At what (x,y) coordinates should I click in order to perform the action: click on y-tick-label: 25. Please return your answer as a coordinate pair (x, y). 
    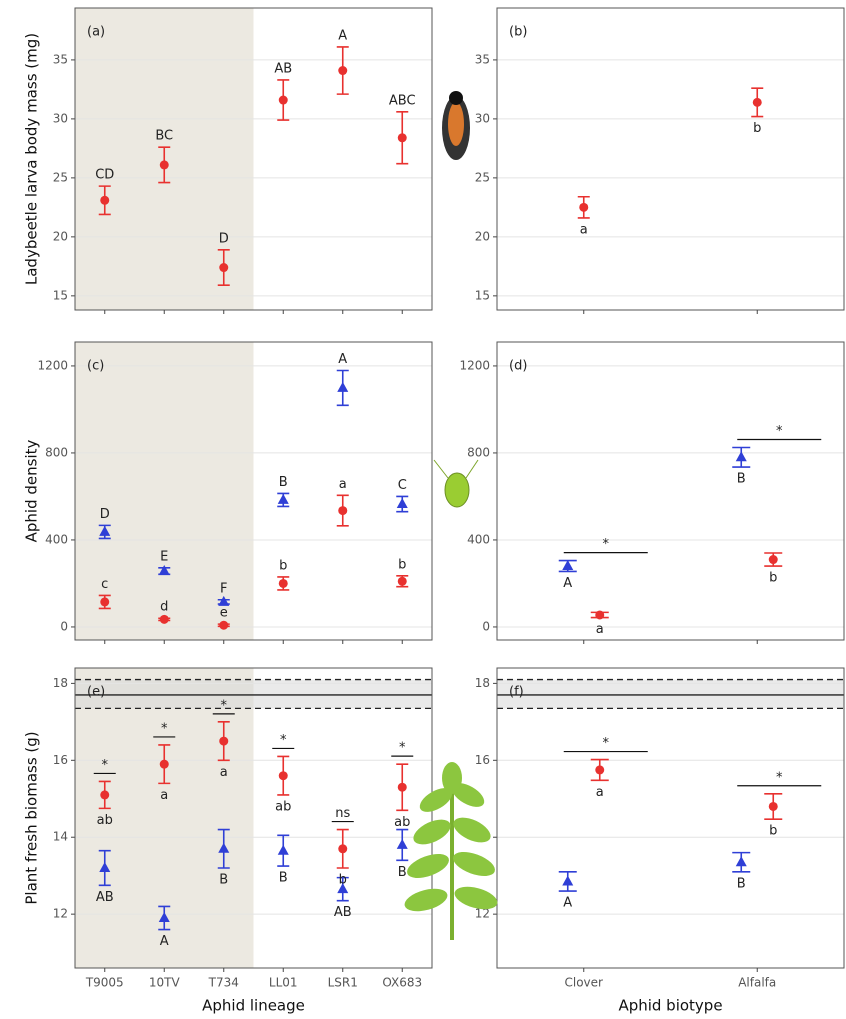
    Looking at the image, I should click on (482, 177).